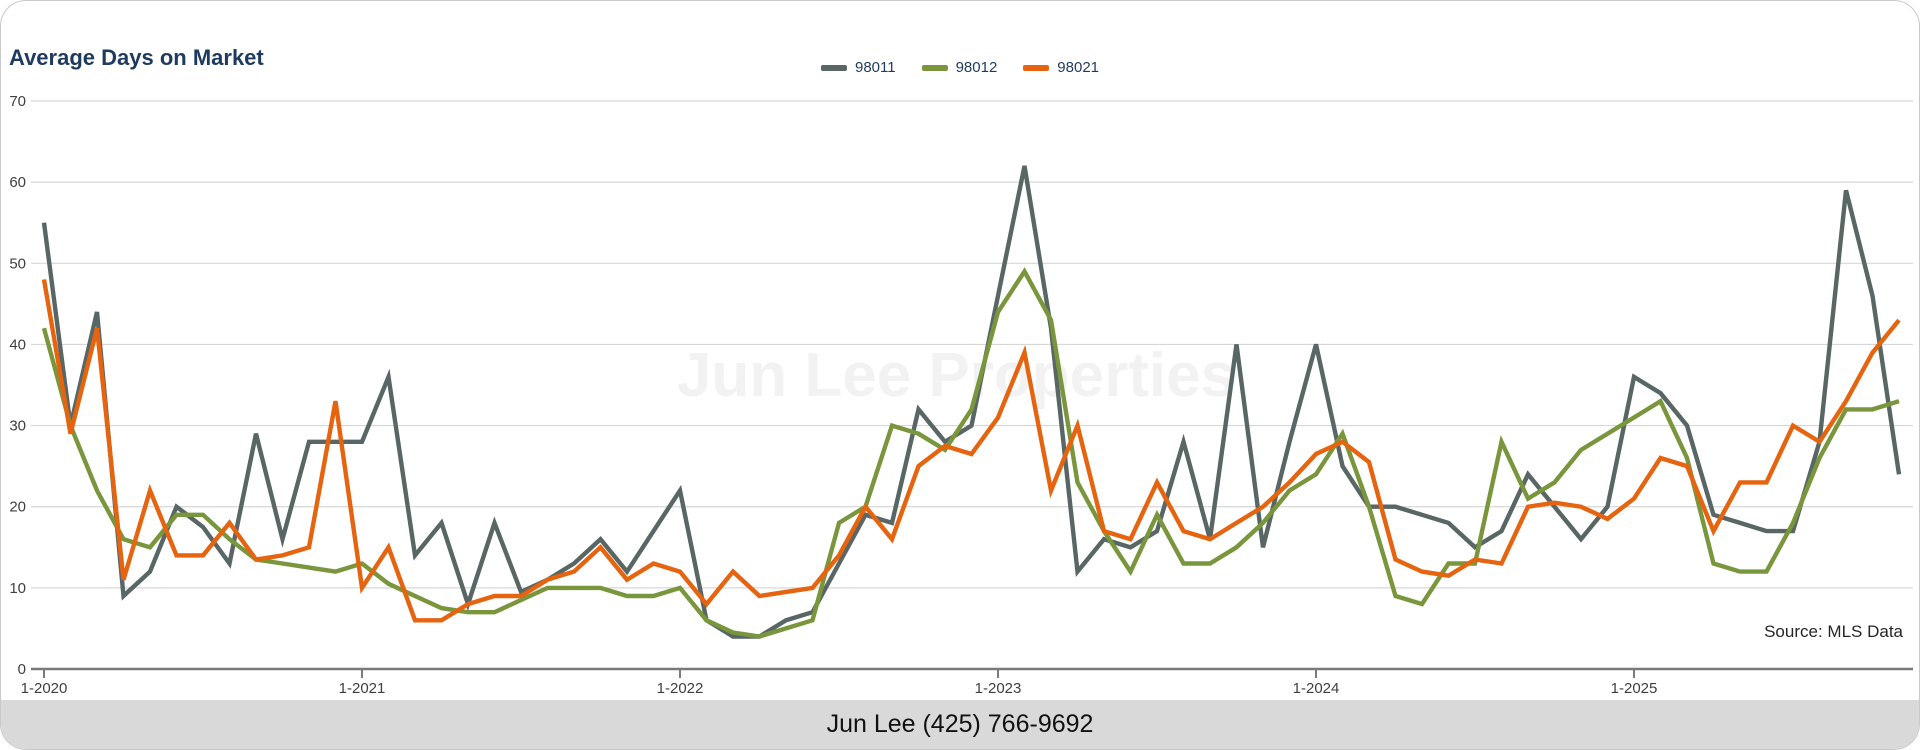 Image resolution: width=1920 pixels, height=750 pixels. I want to click on y-axis-label-50: 50, so click(17, 263).